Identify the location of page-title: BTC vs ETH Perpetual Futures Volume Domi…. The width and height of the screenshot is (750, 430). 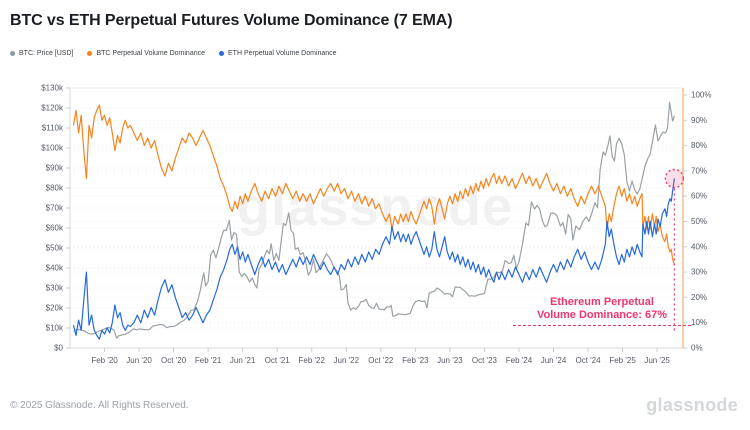
(231, 20).